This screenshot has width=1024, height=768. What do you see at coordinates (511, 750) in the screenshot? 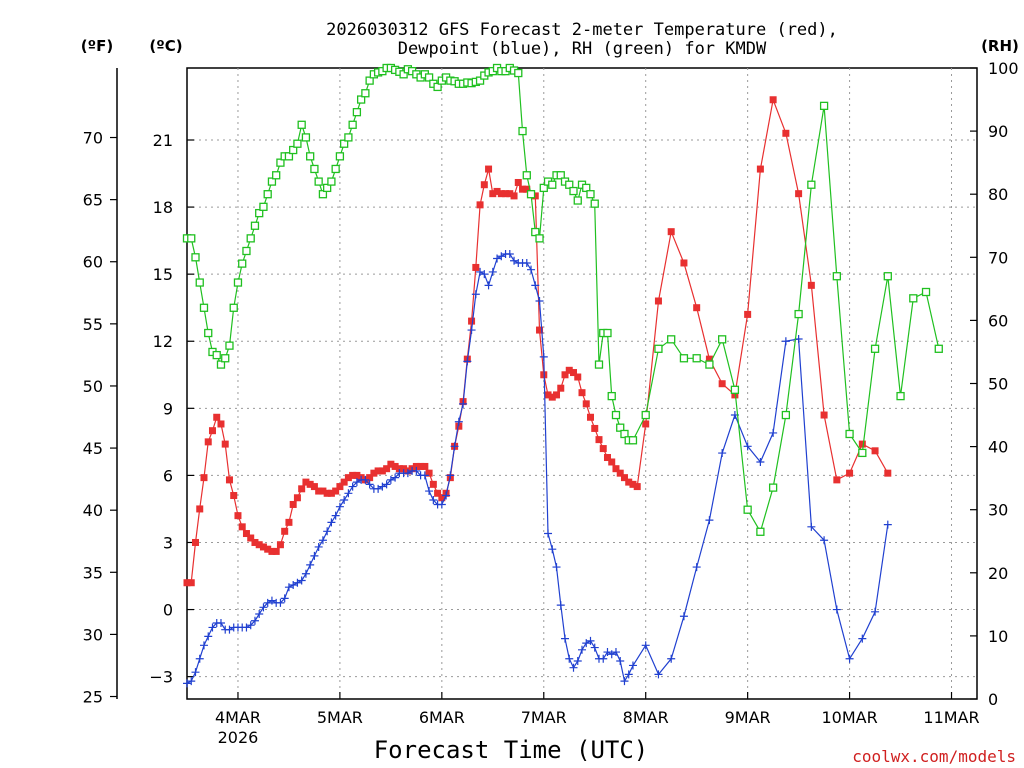
I see `x-axis-title: Forecast Time (UTC)` at bounding box center [511, 750].